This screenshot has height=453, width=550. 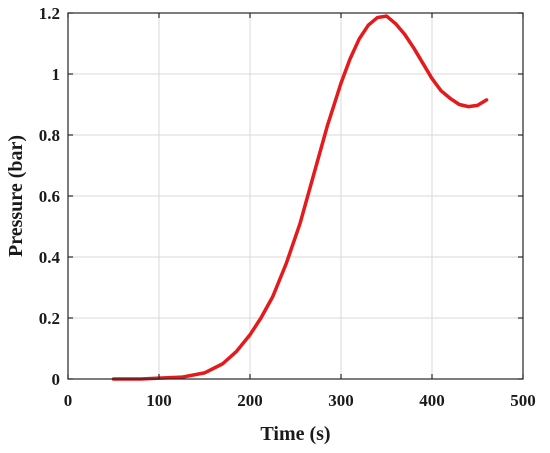 I want to click on y-tick-label: 0, so click(x=56, y=379).